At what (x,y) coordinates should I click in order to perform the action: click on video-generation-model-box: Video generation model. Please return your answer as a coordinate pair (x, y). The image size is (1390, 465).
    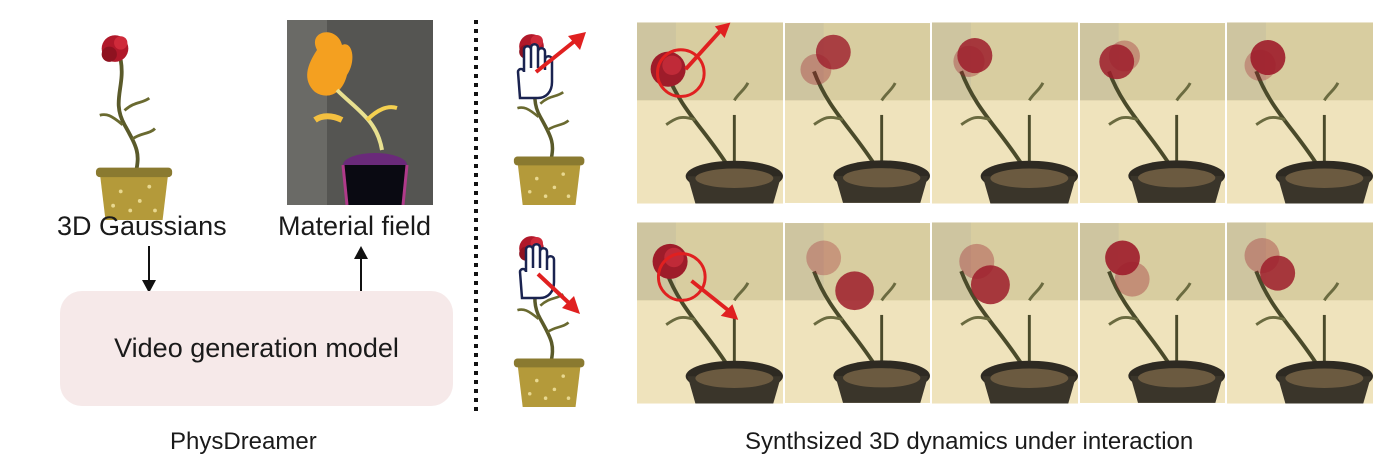
    Looking at the image, I should click on (256, 348).